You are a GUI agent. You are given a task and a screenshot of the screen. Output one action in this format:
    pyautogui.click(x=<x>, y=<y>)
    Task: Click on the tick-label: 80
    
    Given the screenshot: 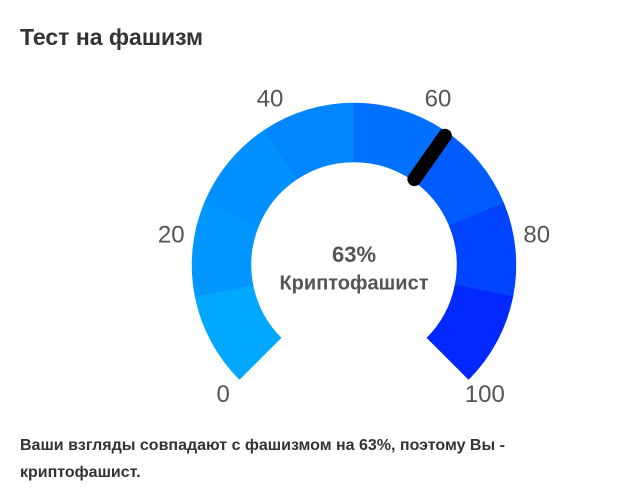 What is the action you would take?
    pyautogui.click(x=536, y=234)
    